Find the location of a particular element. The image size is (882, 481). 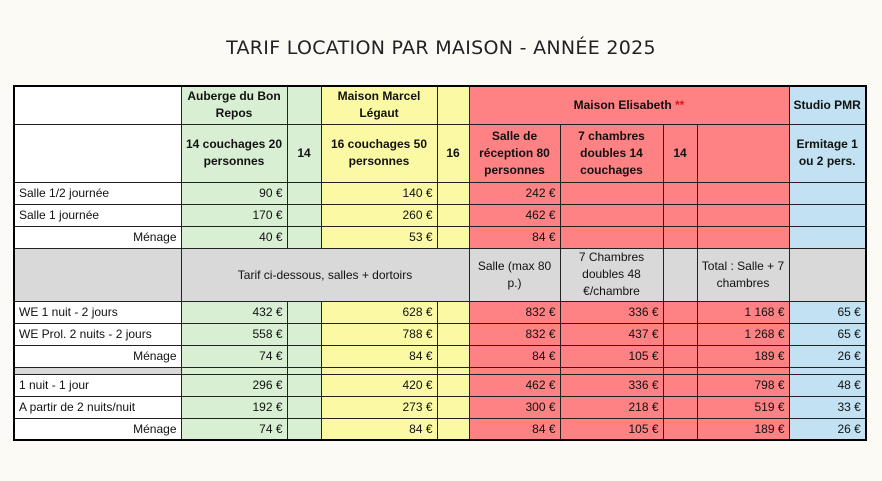

dortoir-chambres: 7 Chambres doubles 48 €/chambre is located at coordinates (611, 274).